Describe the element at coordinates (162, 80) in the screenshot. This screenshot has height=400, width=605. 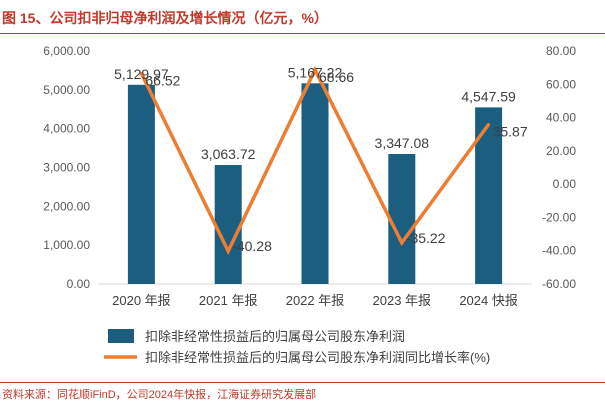
I see `line-value-label: 66.52` at that location.